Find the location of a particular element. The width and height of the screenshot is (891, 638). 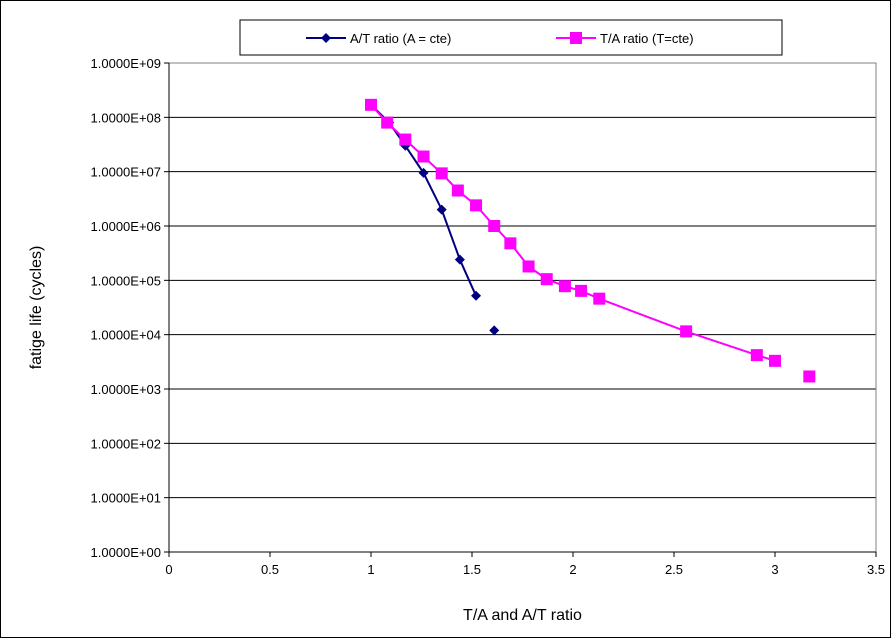

legend: A/T ratio (A = cte) T/A ratio (T=cte) is located at coordinates (511, 37).